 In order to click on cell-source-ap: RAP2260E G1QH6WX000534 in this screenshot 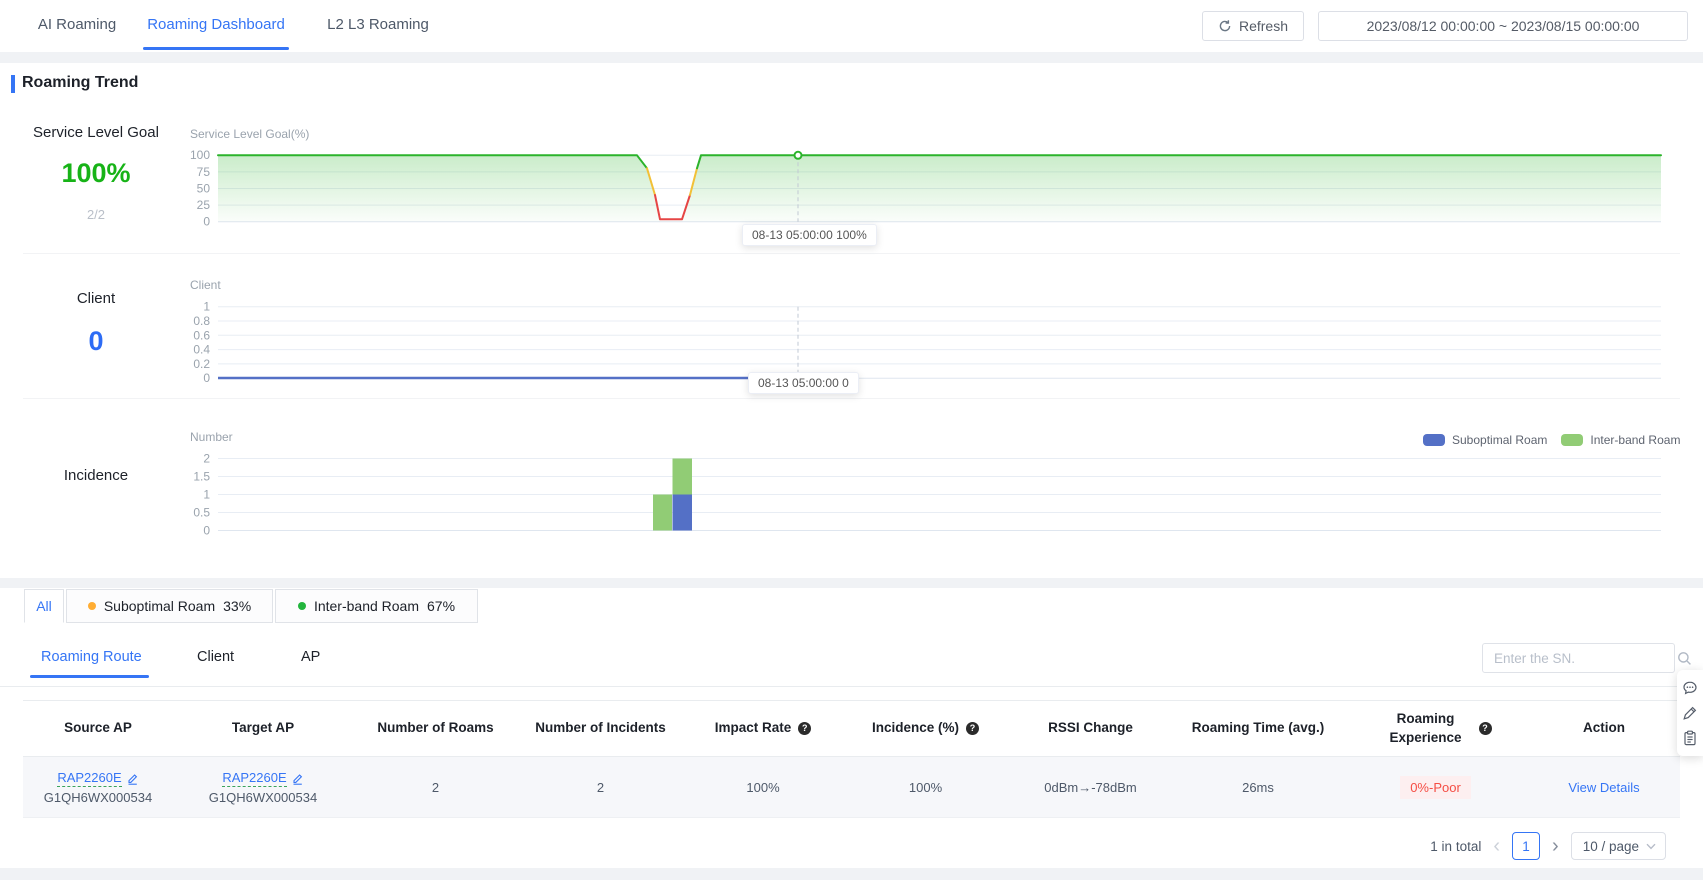, I will do `click(98, 787)`.